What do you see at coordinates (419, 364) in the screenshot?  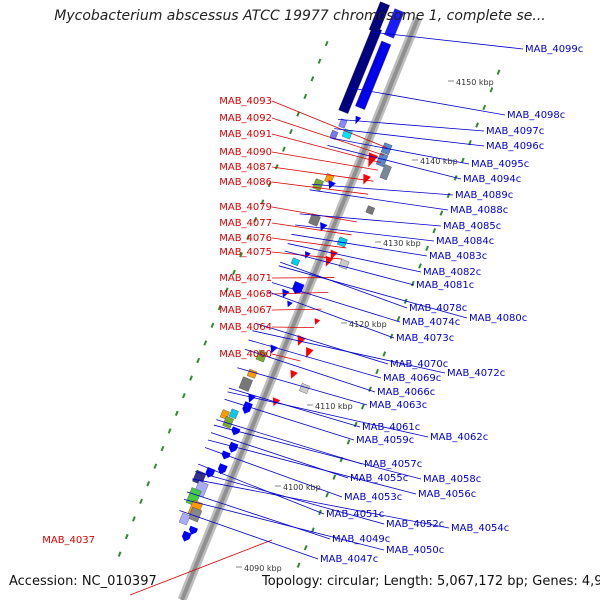 I see `gene-label-mab_4070c: MAB_4070c` at bounding box center [419, 364].